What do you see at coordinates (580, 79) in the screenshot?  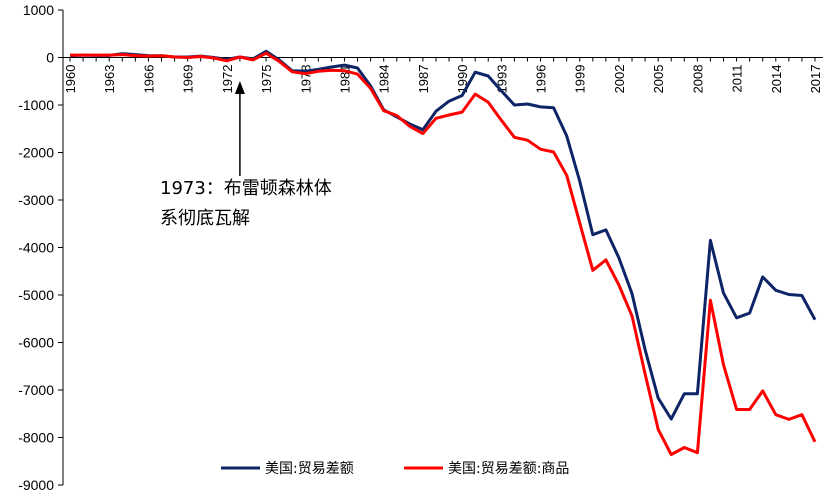 I see `x-tick-label: 1999` at bounding box center [580, 79].